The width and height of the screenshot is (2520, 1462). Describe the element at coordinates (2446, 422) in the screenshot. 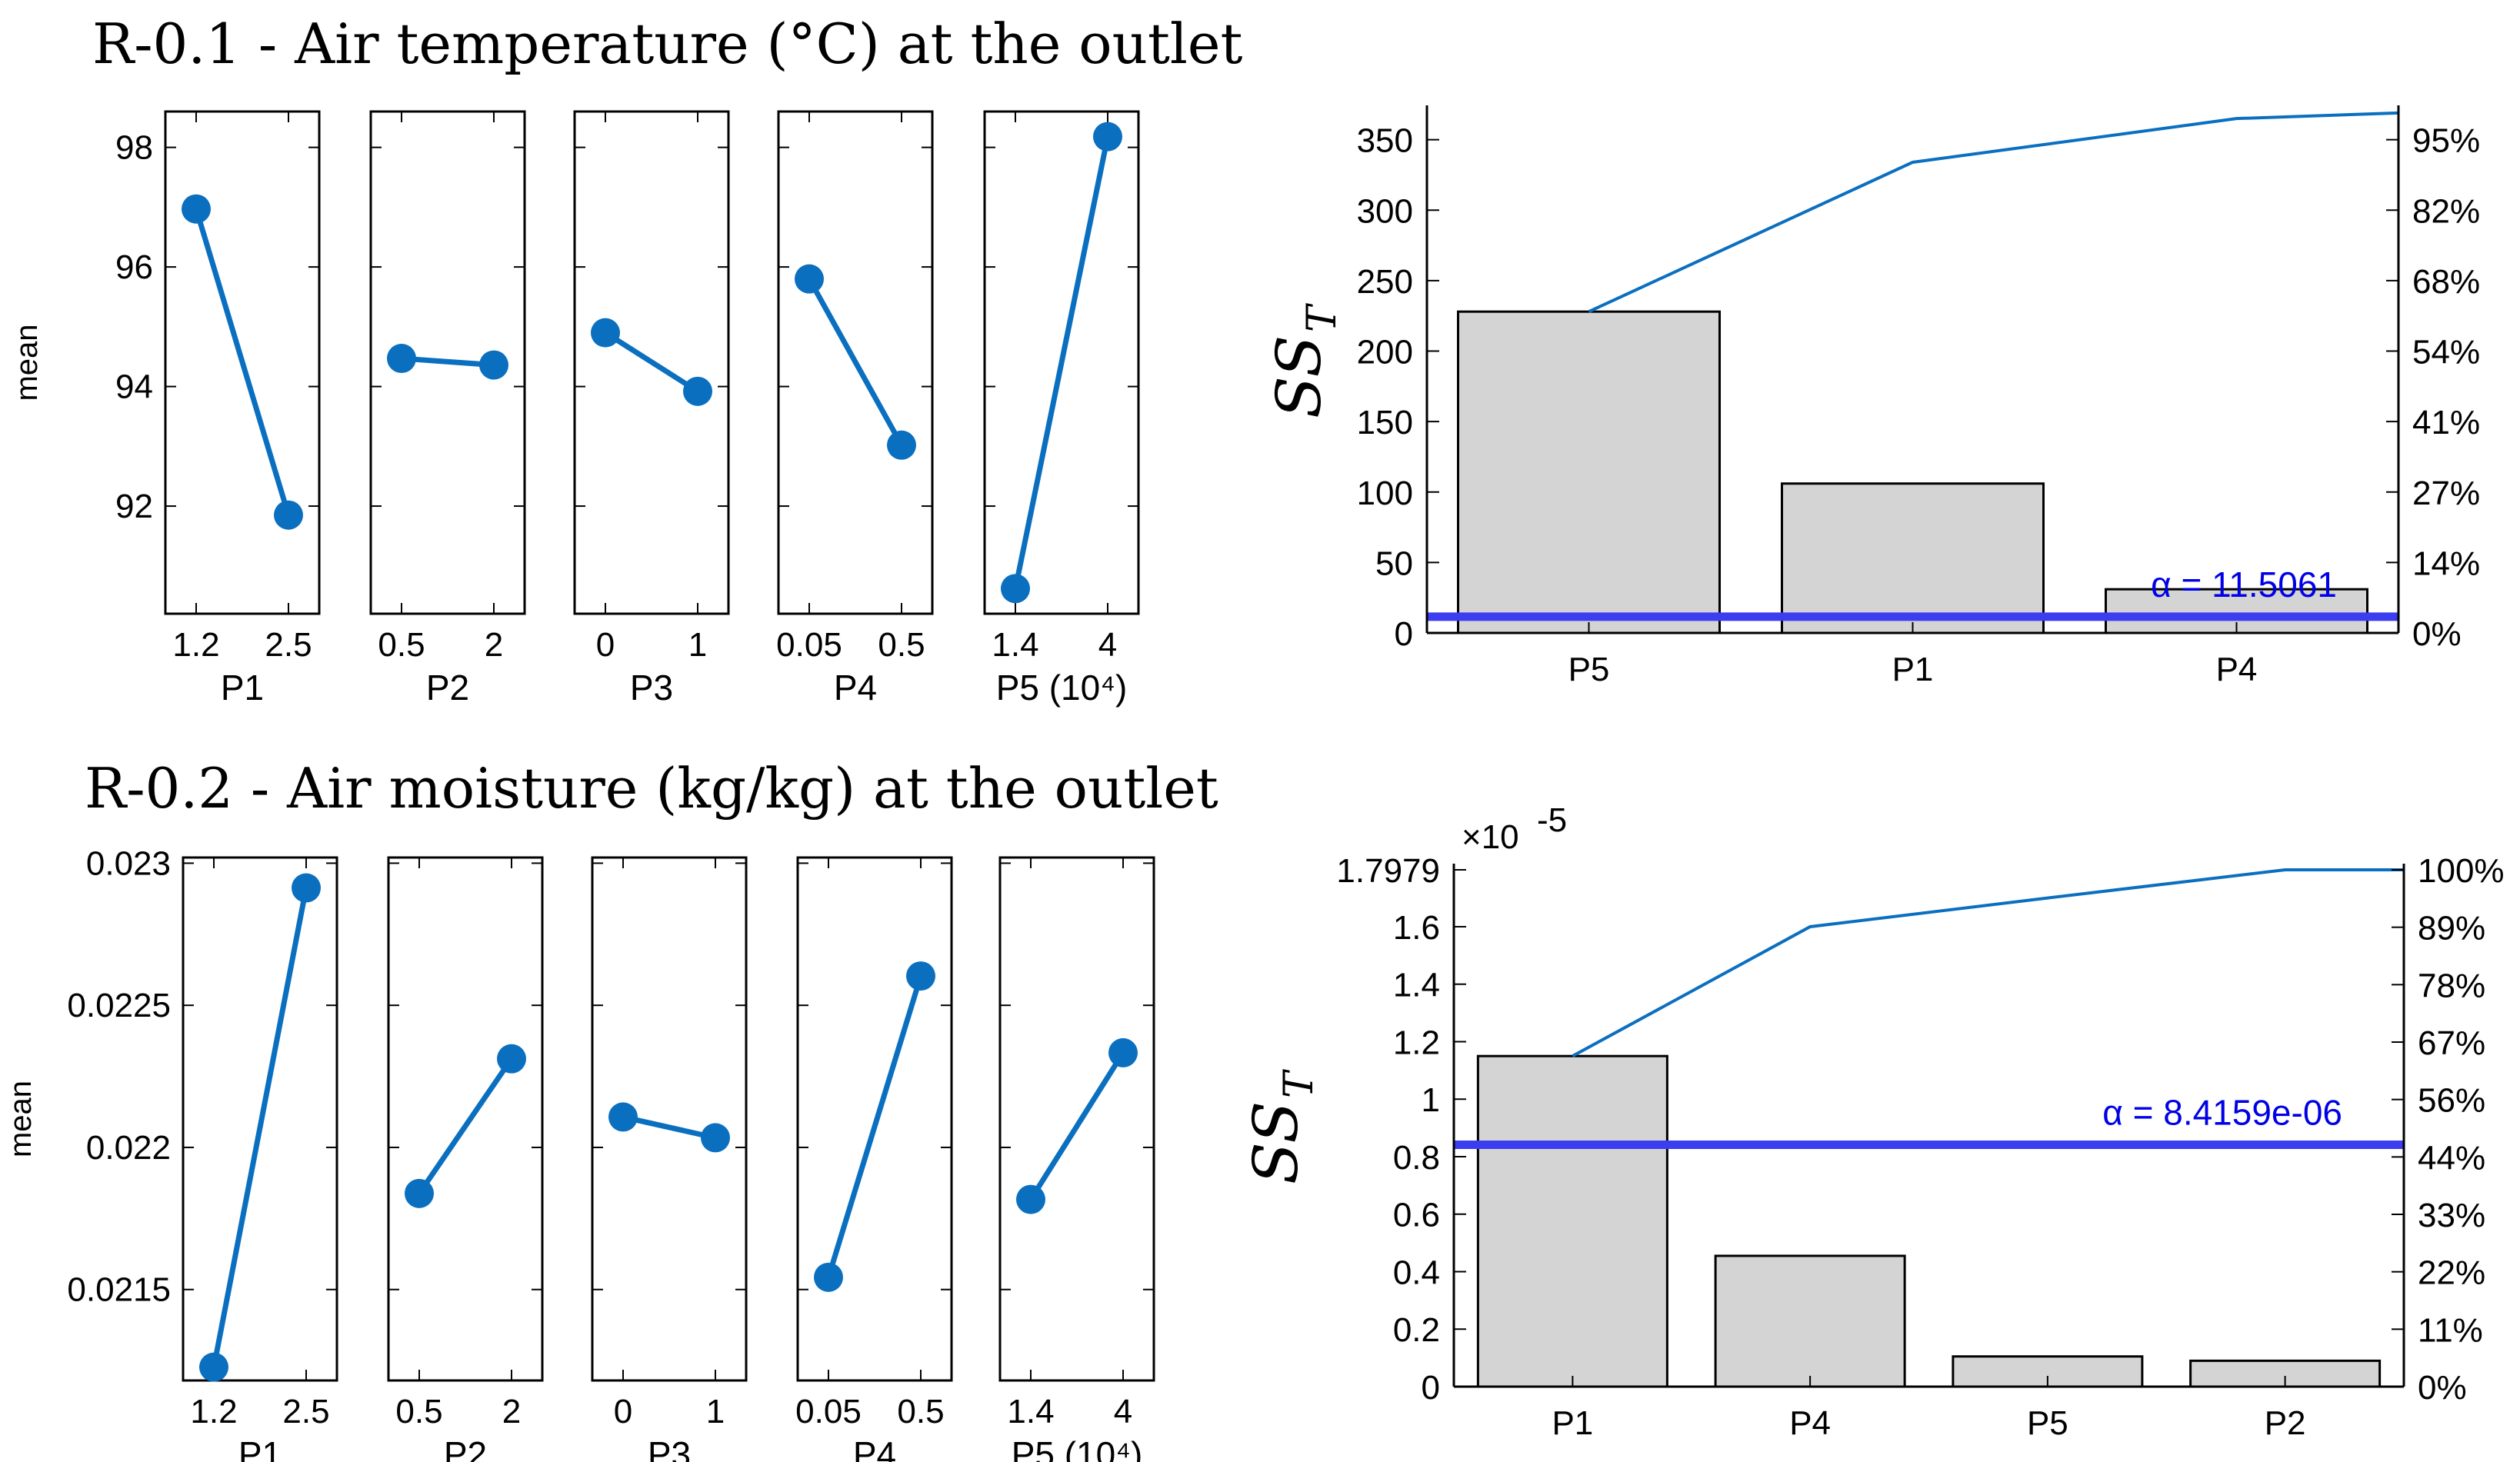

I see `right-y-tick-label: 41%` at that location.